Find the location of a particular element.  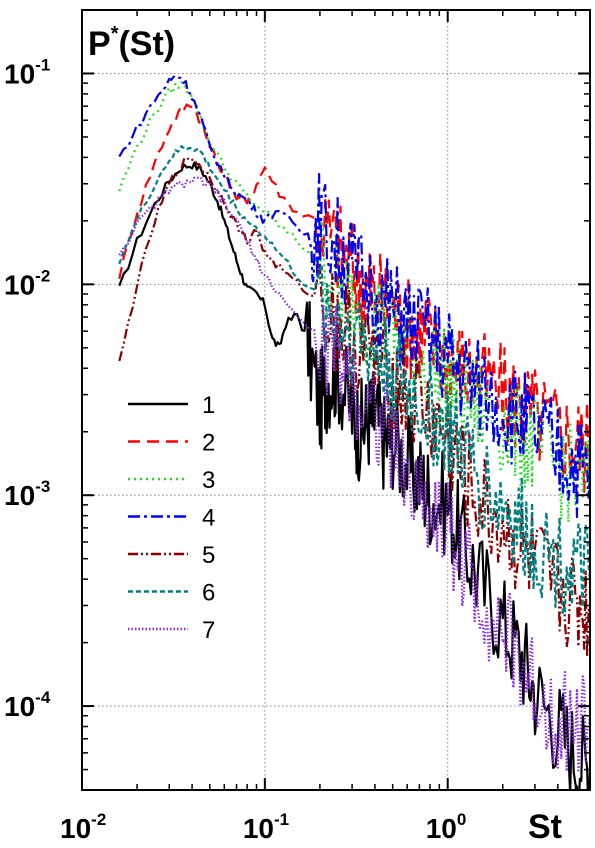

legend-label-1: 1 is located at coordinates (208, 405).